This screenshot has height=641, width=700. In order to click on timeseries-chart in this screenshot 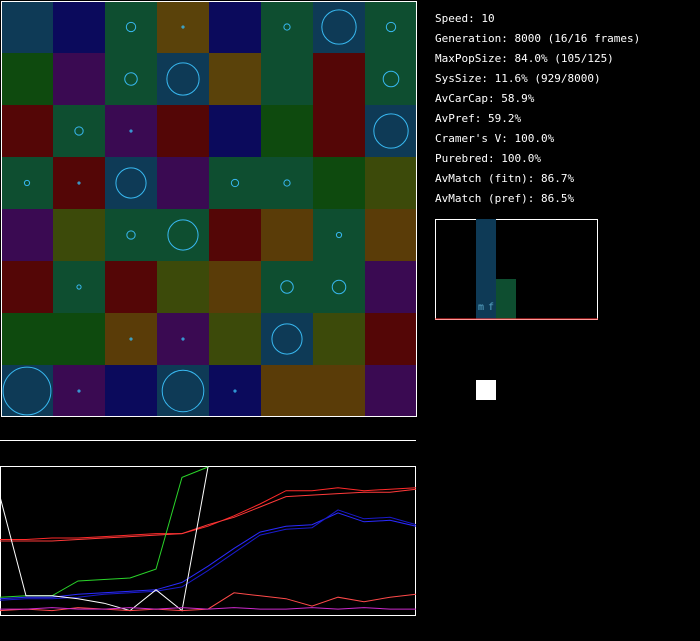, I will do `click(208, 541)`.